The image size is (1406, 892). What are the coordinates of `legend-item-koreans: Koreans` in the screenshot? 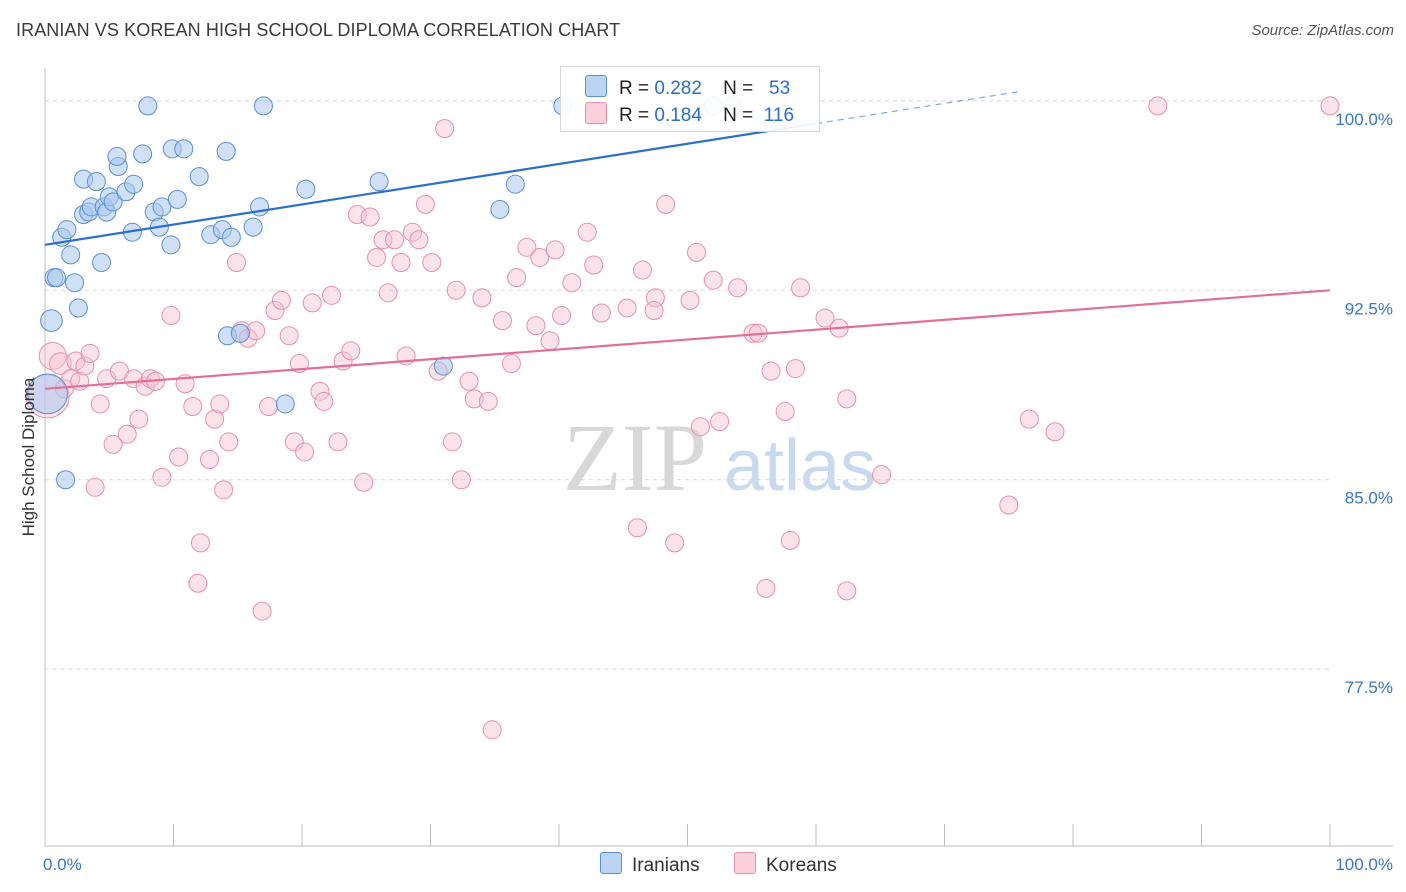 It's located at (785, 864).